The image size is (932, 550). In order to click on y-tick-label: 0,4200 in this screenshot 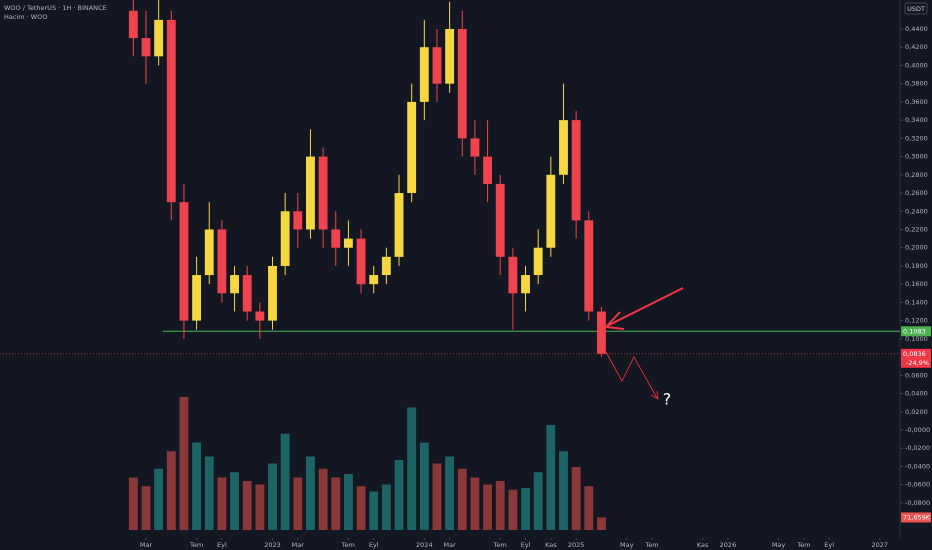, I will do `click(916, 47)`.